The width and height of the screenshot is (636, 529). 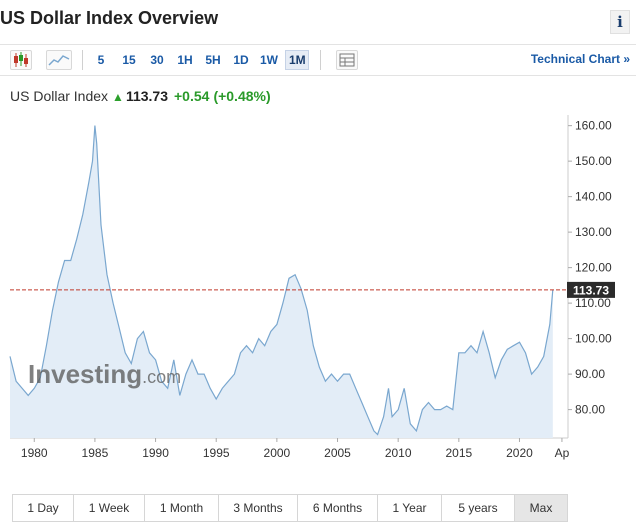 I want to click on x-tick-label: 1990, so click(x=155, y=453).